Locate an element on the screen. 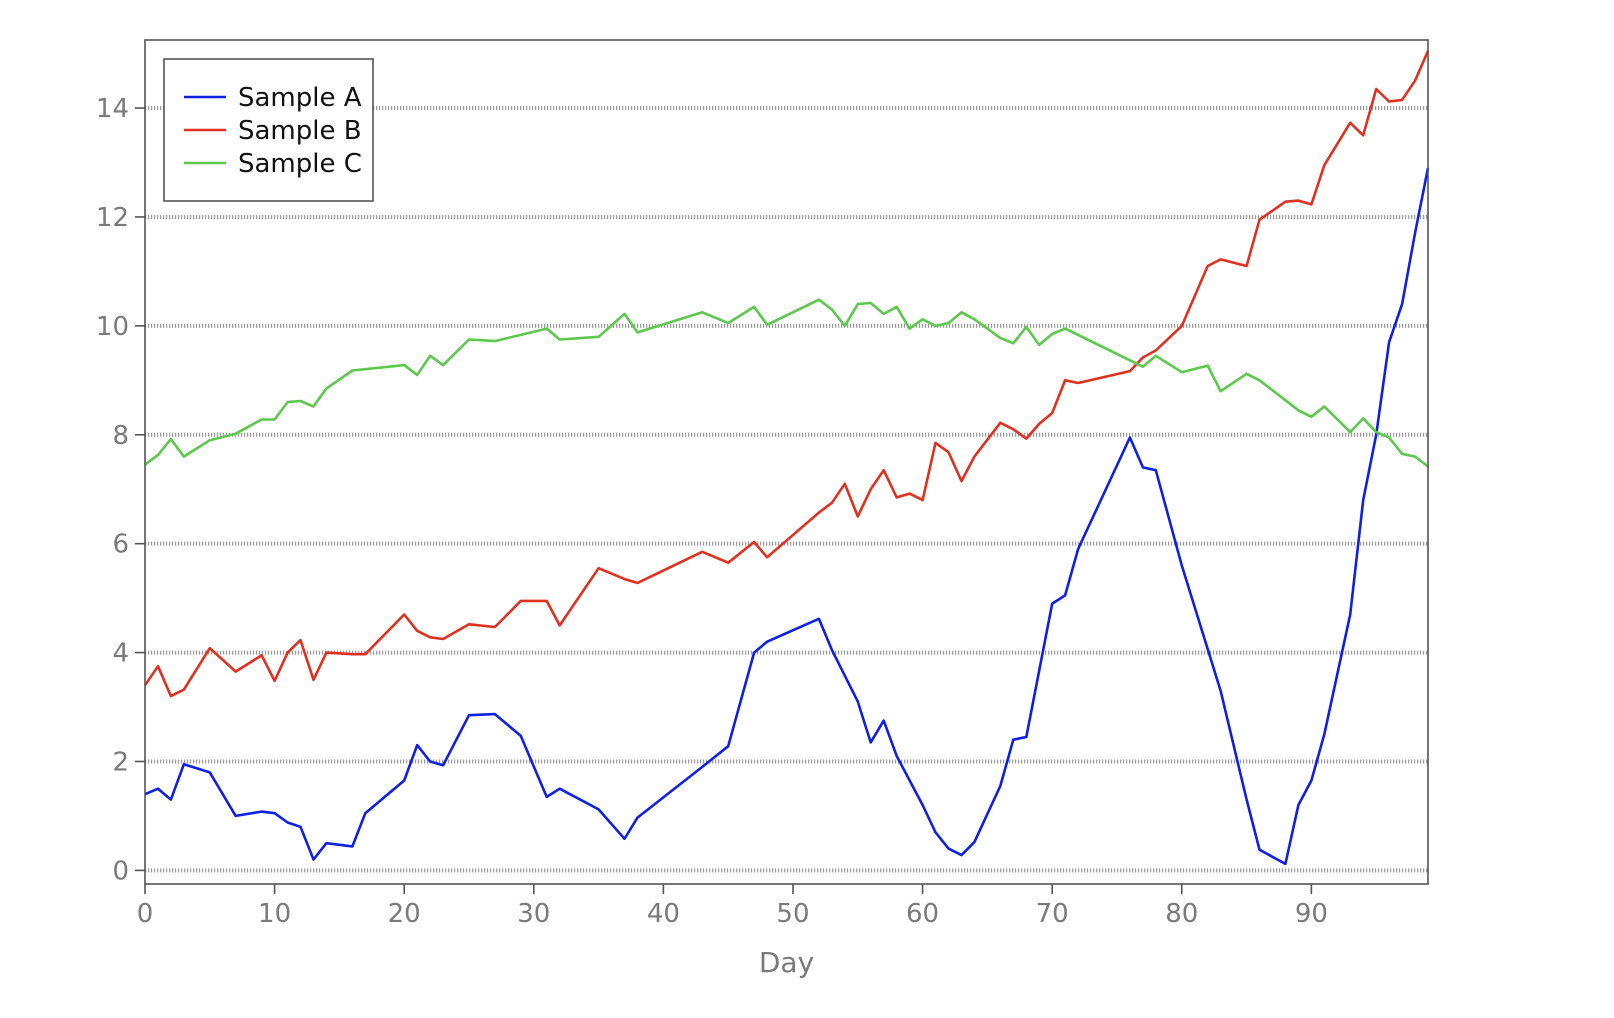 The height and width of the screenshot is (1018, 1614). x-tick-label: 30 is located at coordinates (533, 914).